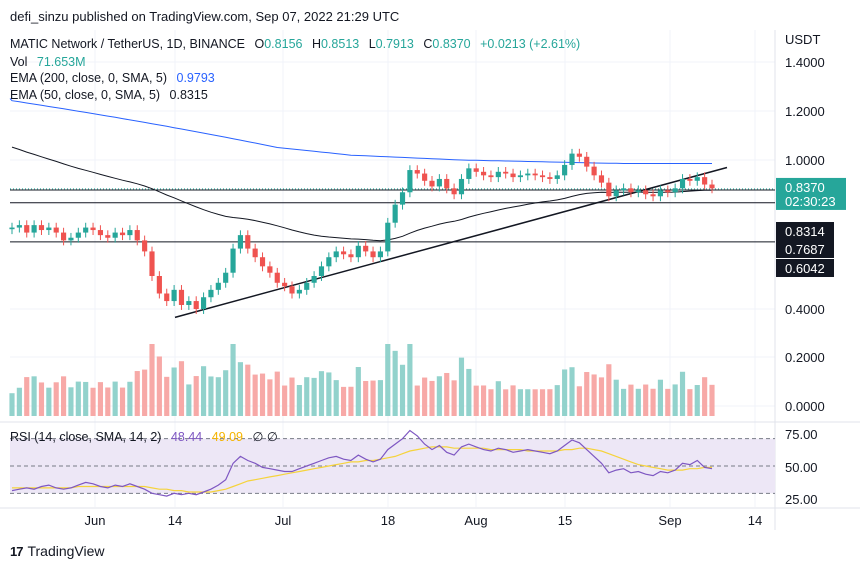 The width and height of the screenshot is (860, 569). What do you see at coordinates (395, 44) in the screenshot?
I see `low-value: 0.7913` at bounding box center [395, 44].